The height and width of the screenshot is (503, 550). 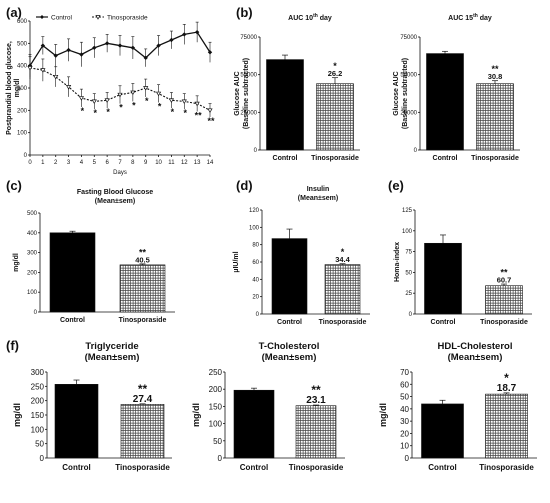 What do you see at coordinates (289, 346) in the screenshot?
I see `f2-chart-title-line: T-Cholesterol` at bounding box center [289, 346].